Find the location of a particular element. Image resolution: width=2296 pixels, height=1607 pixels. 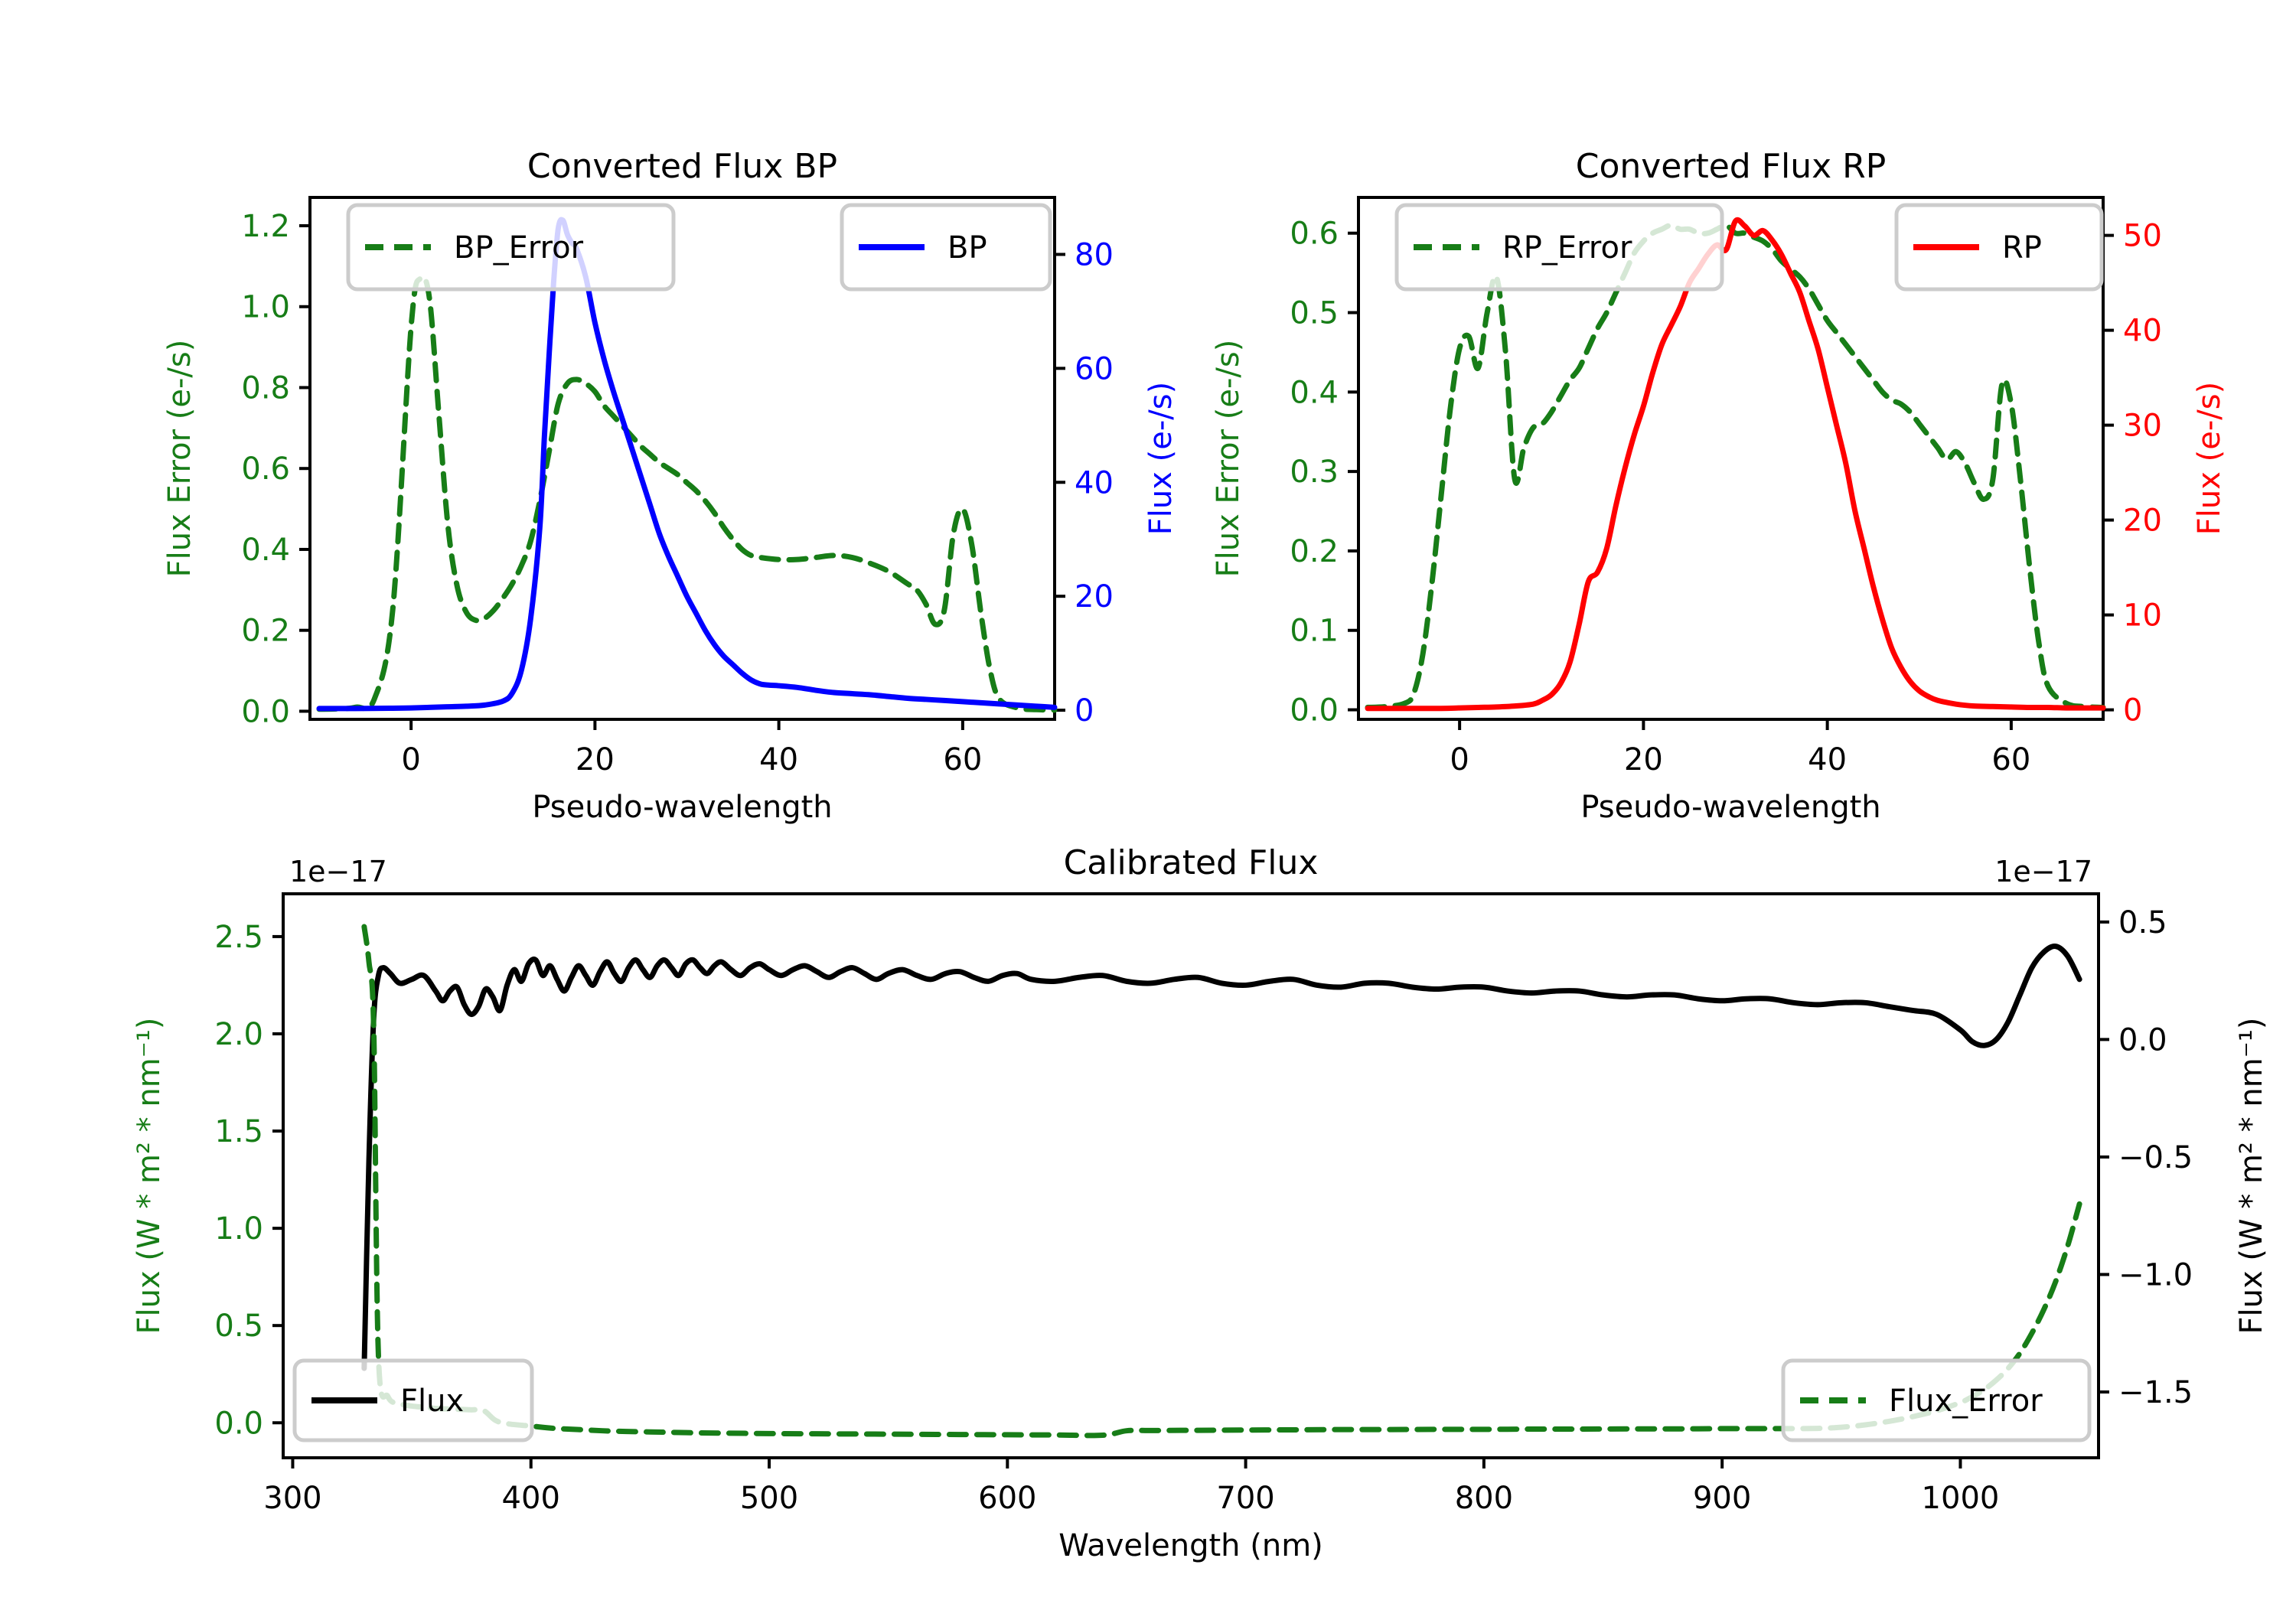

legend-bp: BP is located at coordinates (946, 248).